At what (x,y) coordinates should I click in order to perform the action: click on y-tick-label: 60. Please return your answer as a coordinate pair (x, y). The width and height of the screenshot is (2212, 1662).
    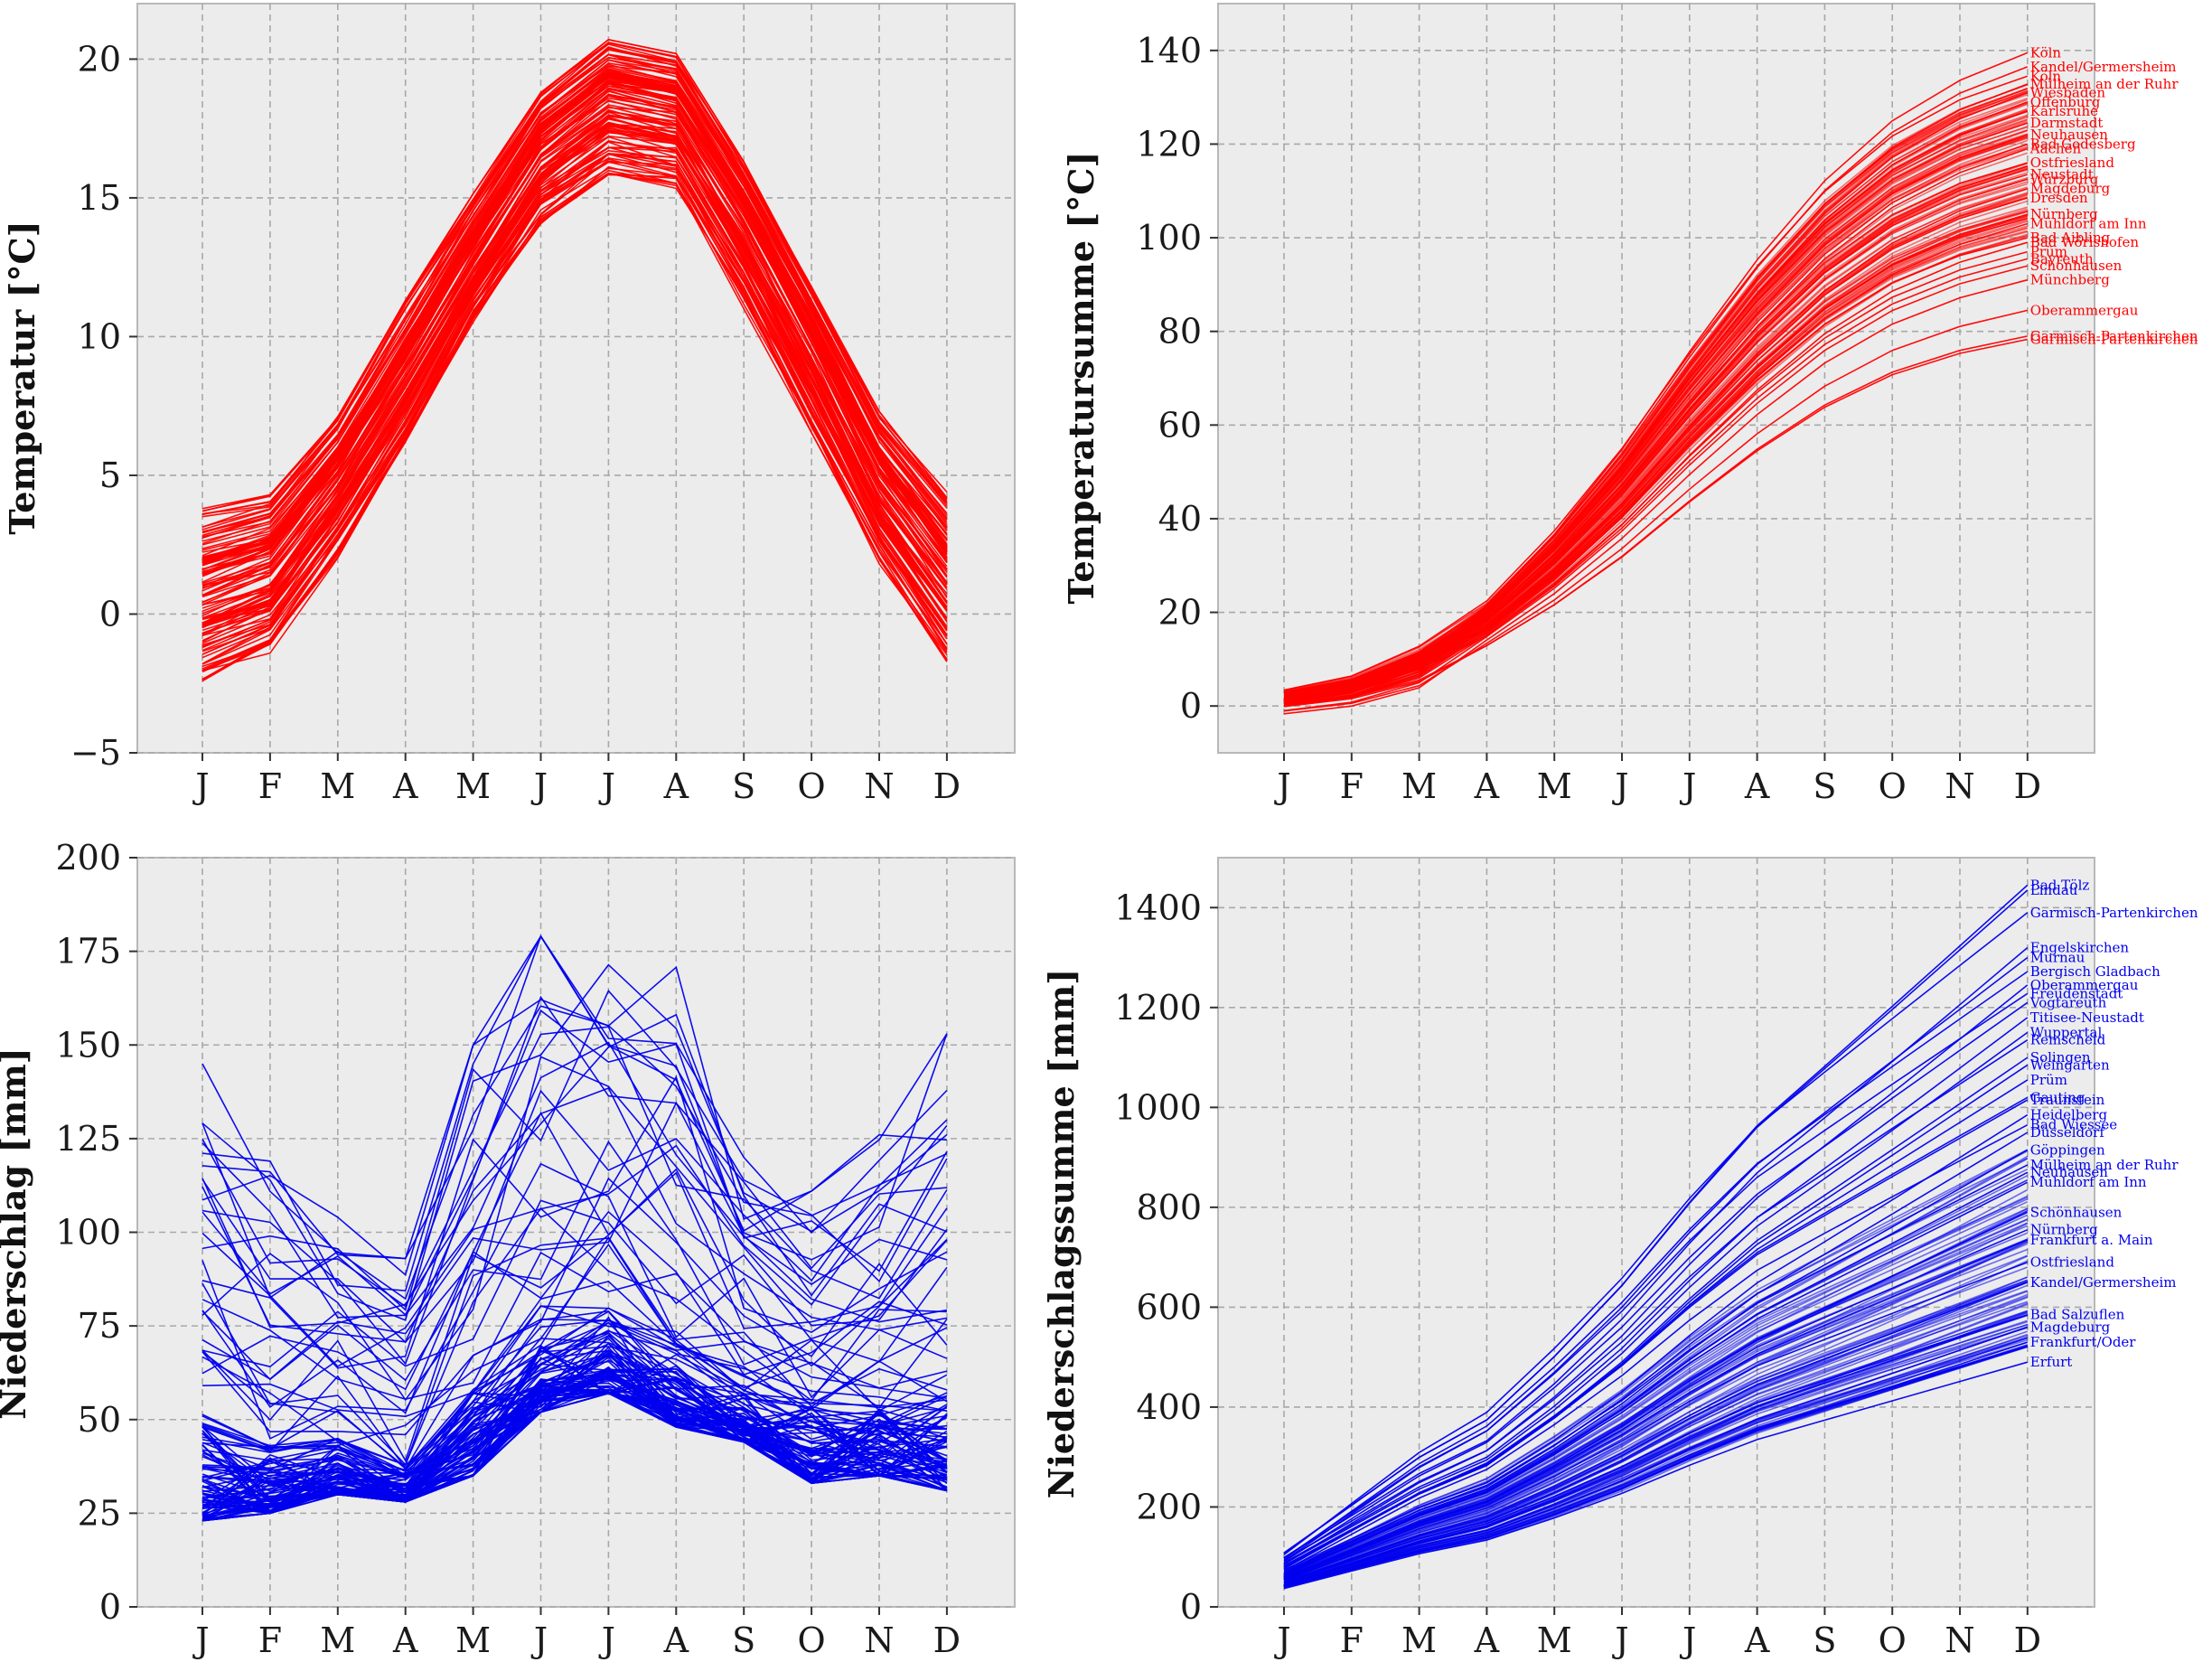
    Looking at the image, I should click on (1180, 425).